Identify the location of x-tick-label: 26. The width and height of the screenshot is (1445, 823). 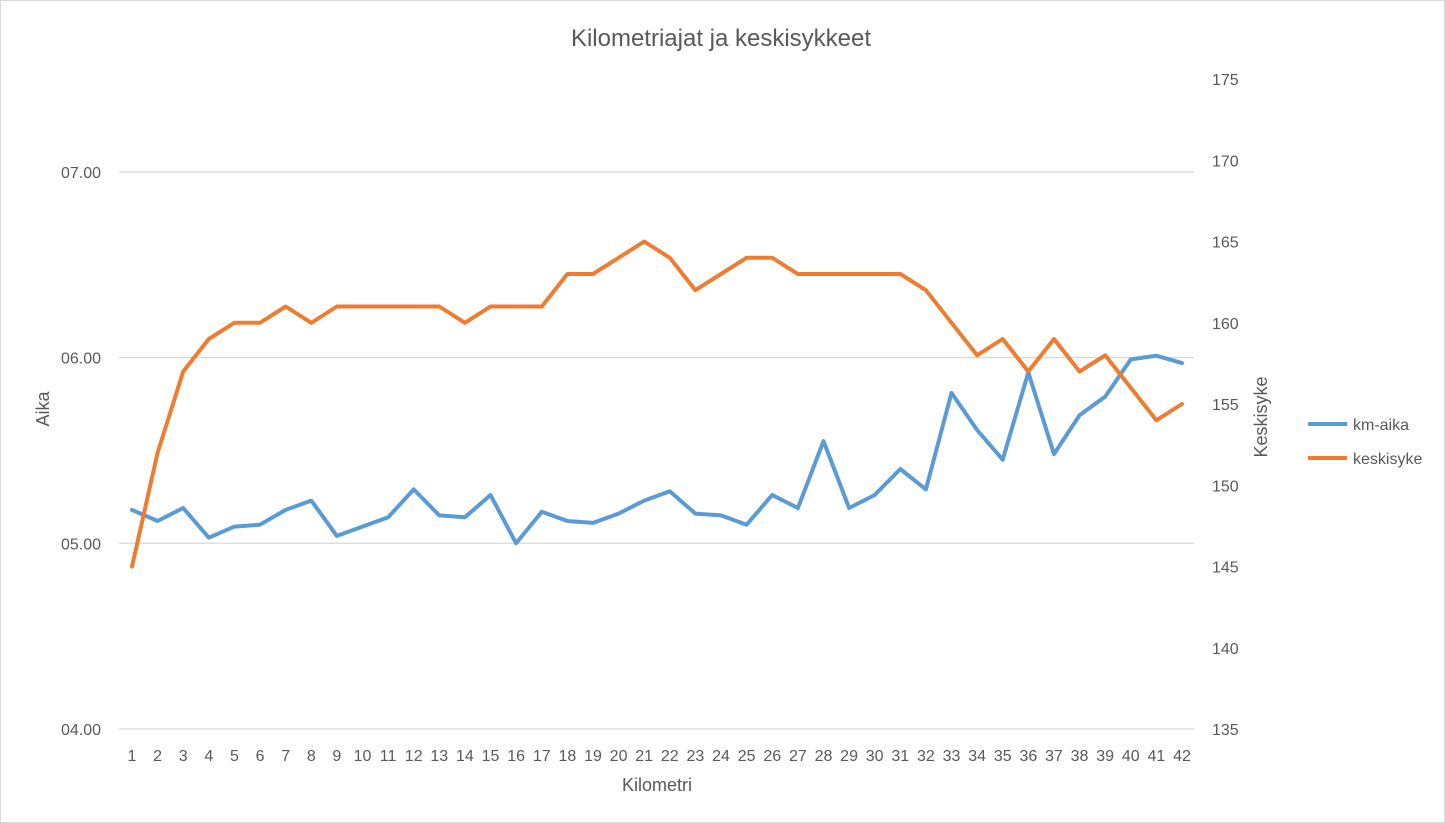
(772, 756).